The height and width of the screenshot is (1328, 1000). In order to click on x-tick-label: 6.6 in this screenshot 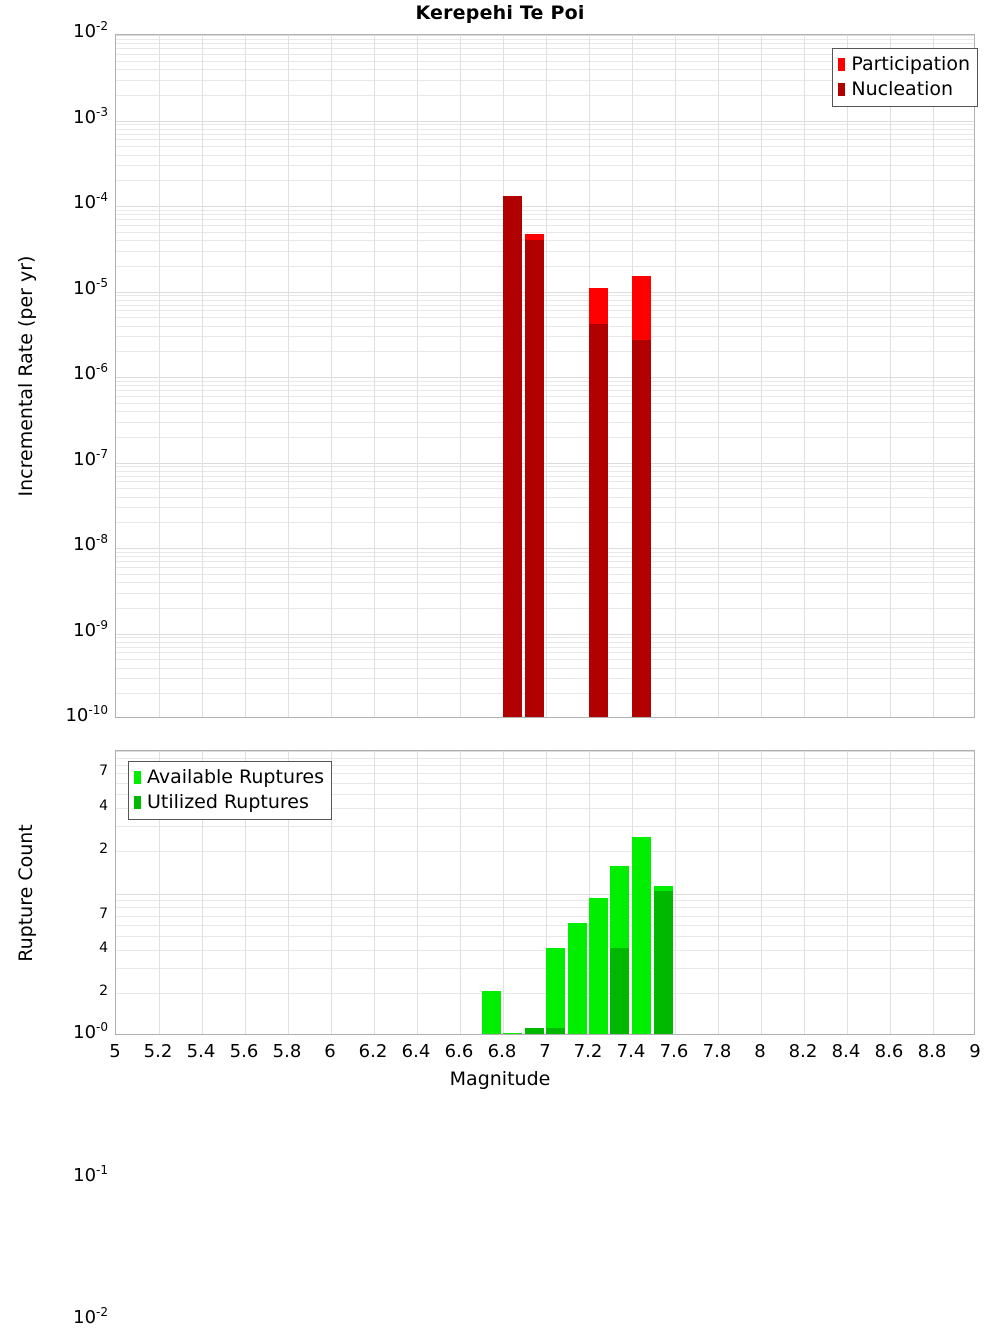, I will do `click(459, 1051)`.